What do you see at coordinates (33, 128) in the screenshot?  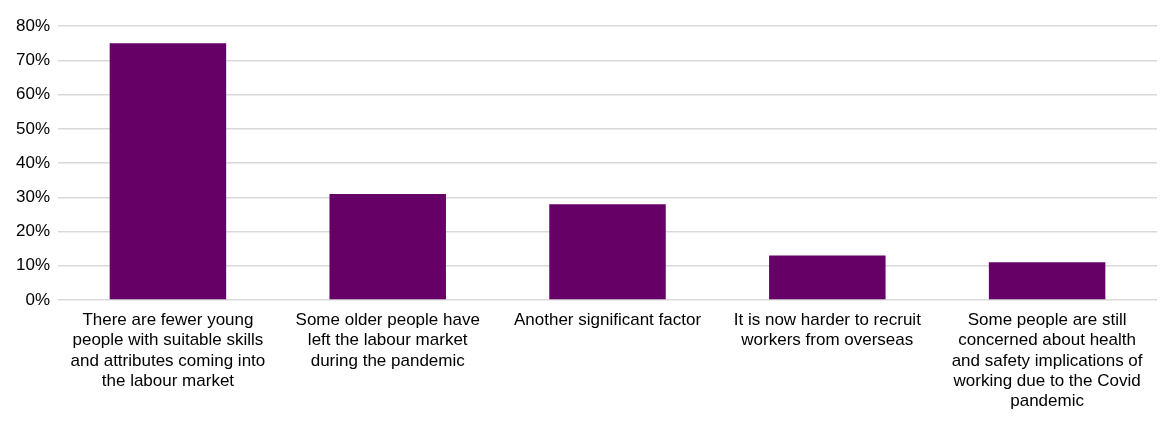 I see `y-tick-label: 50%` at bounding box center [33, 128].